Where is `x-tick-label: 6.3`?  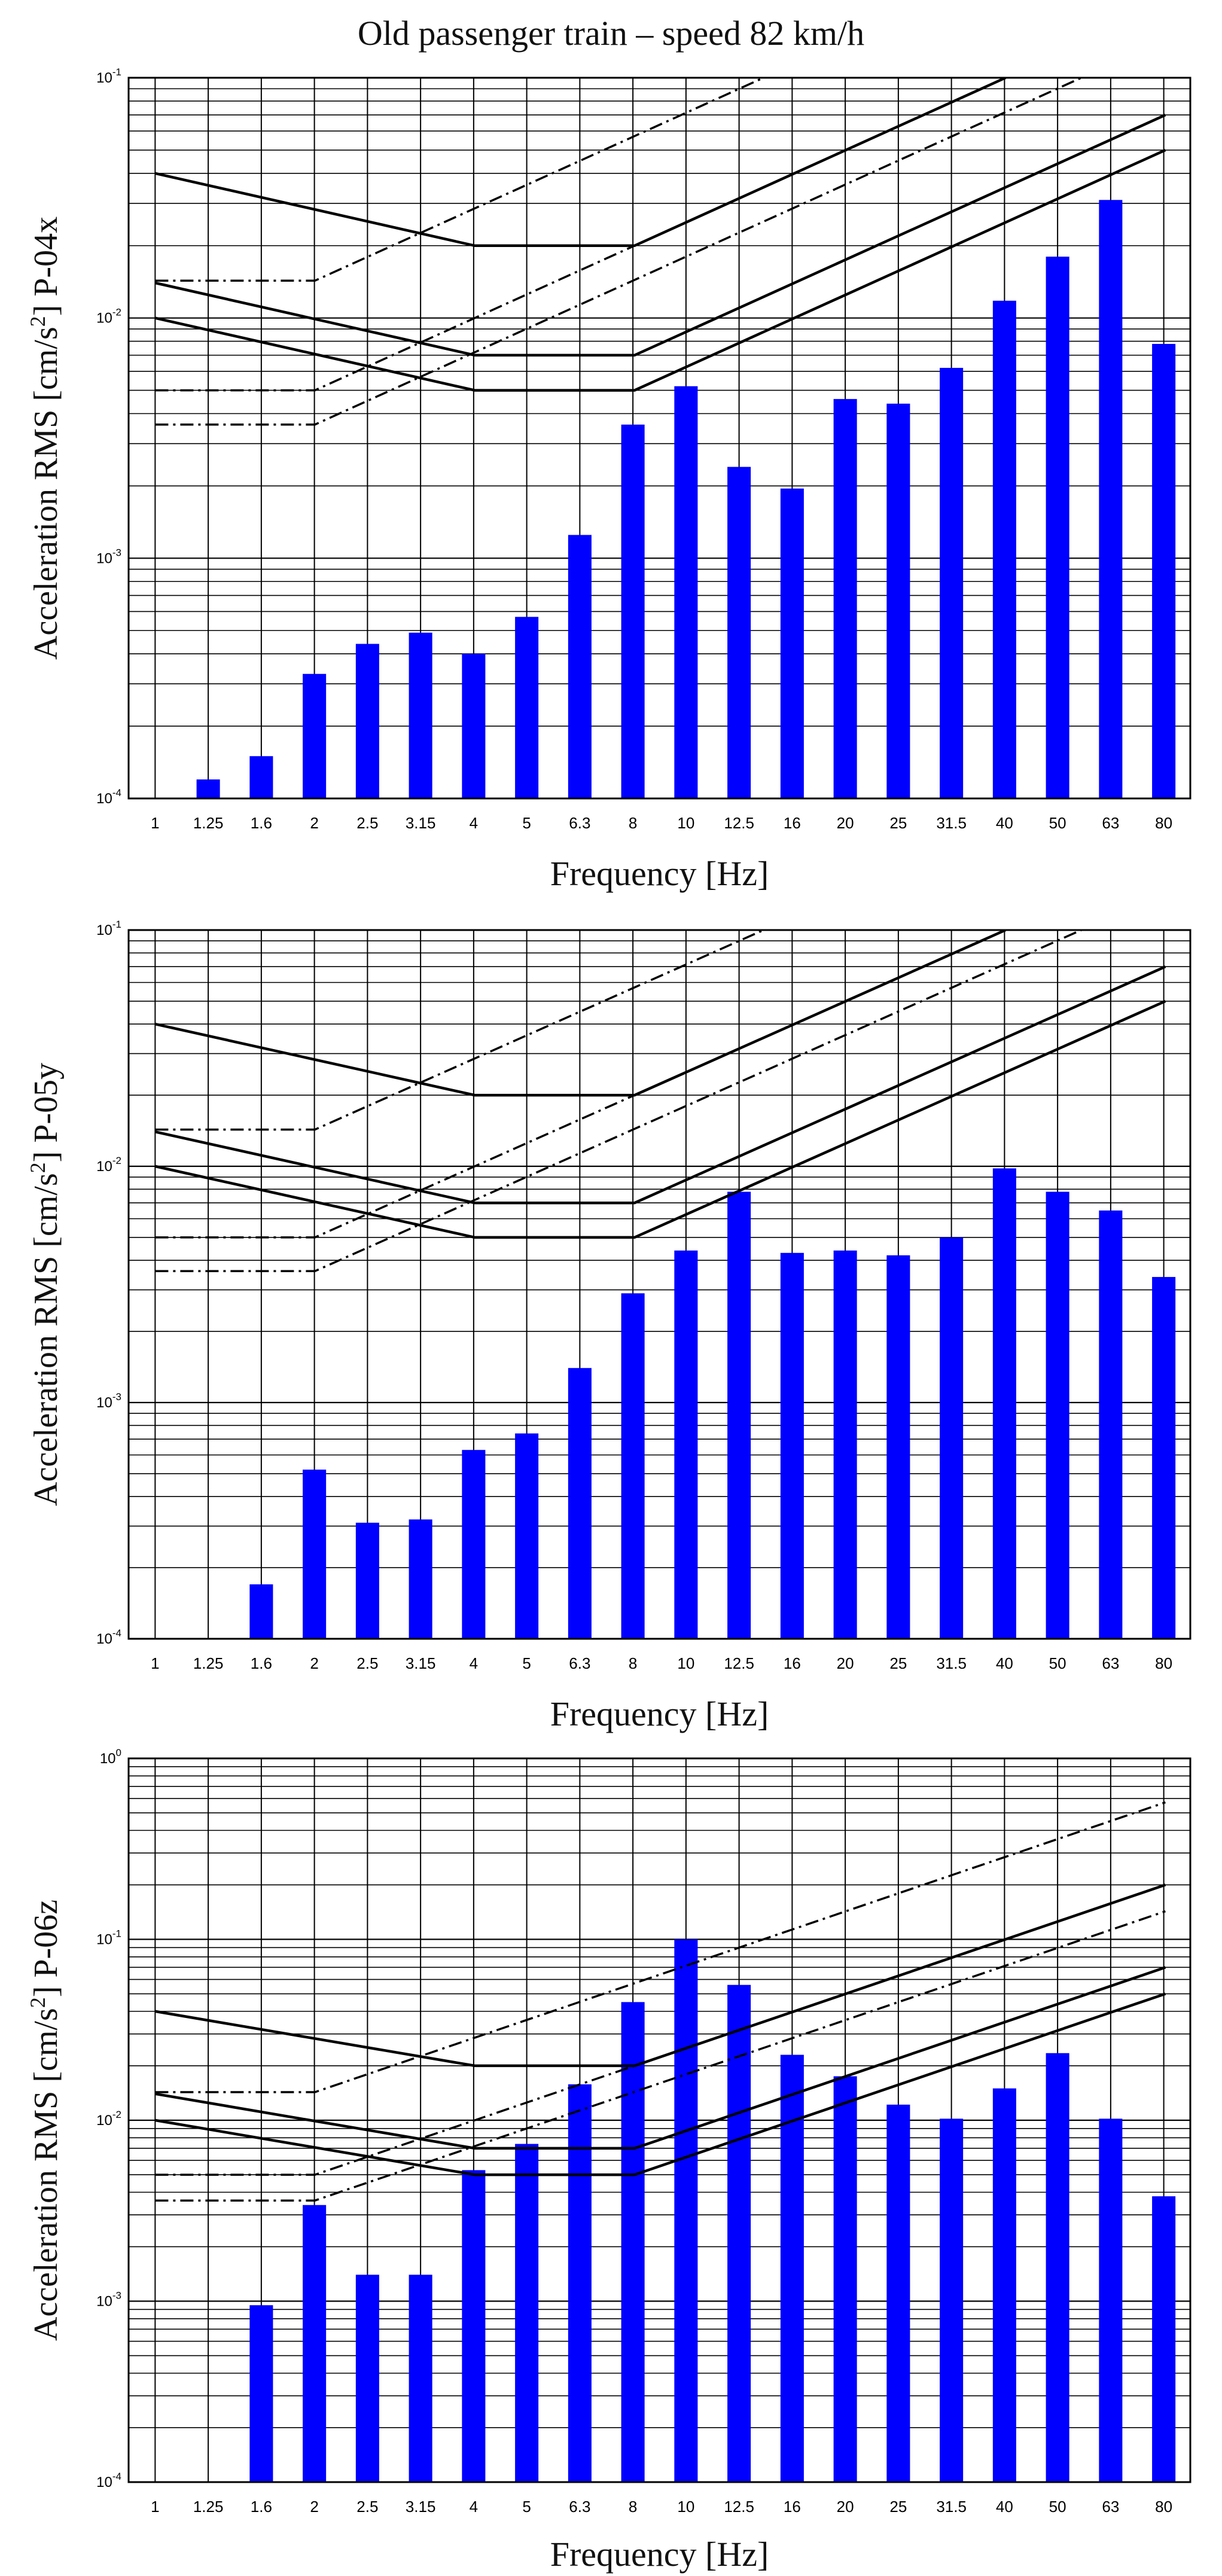 x-tick-label: 6.3 is located at coordinates (580, 823).